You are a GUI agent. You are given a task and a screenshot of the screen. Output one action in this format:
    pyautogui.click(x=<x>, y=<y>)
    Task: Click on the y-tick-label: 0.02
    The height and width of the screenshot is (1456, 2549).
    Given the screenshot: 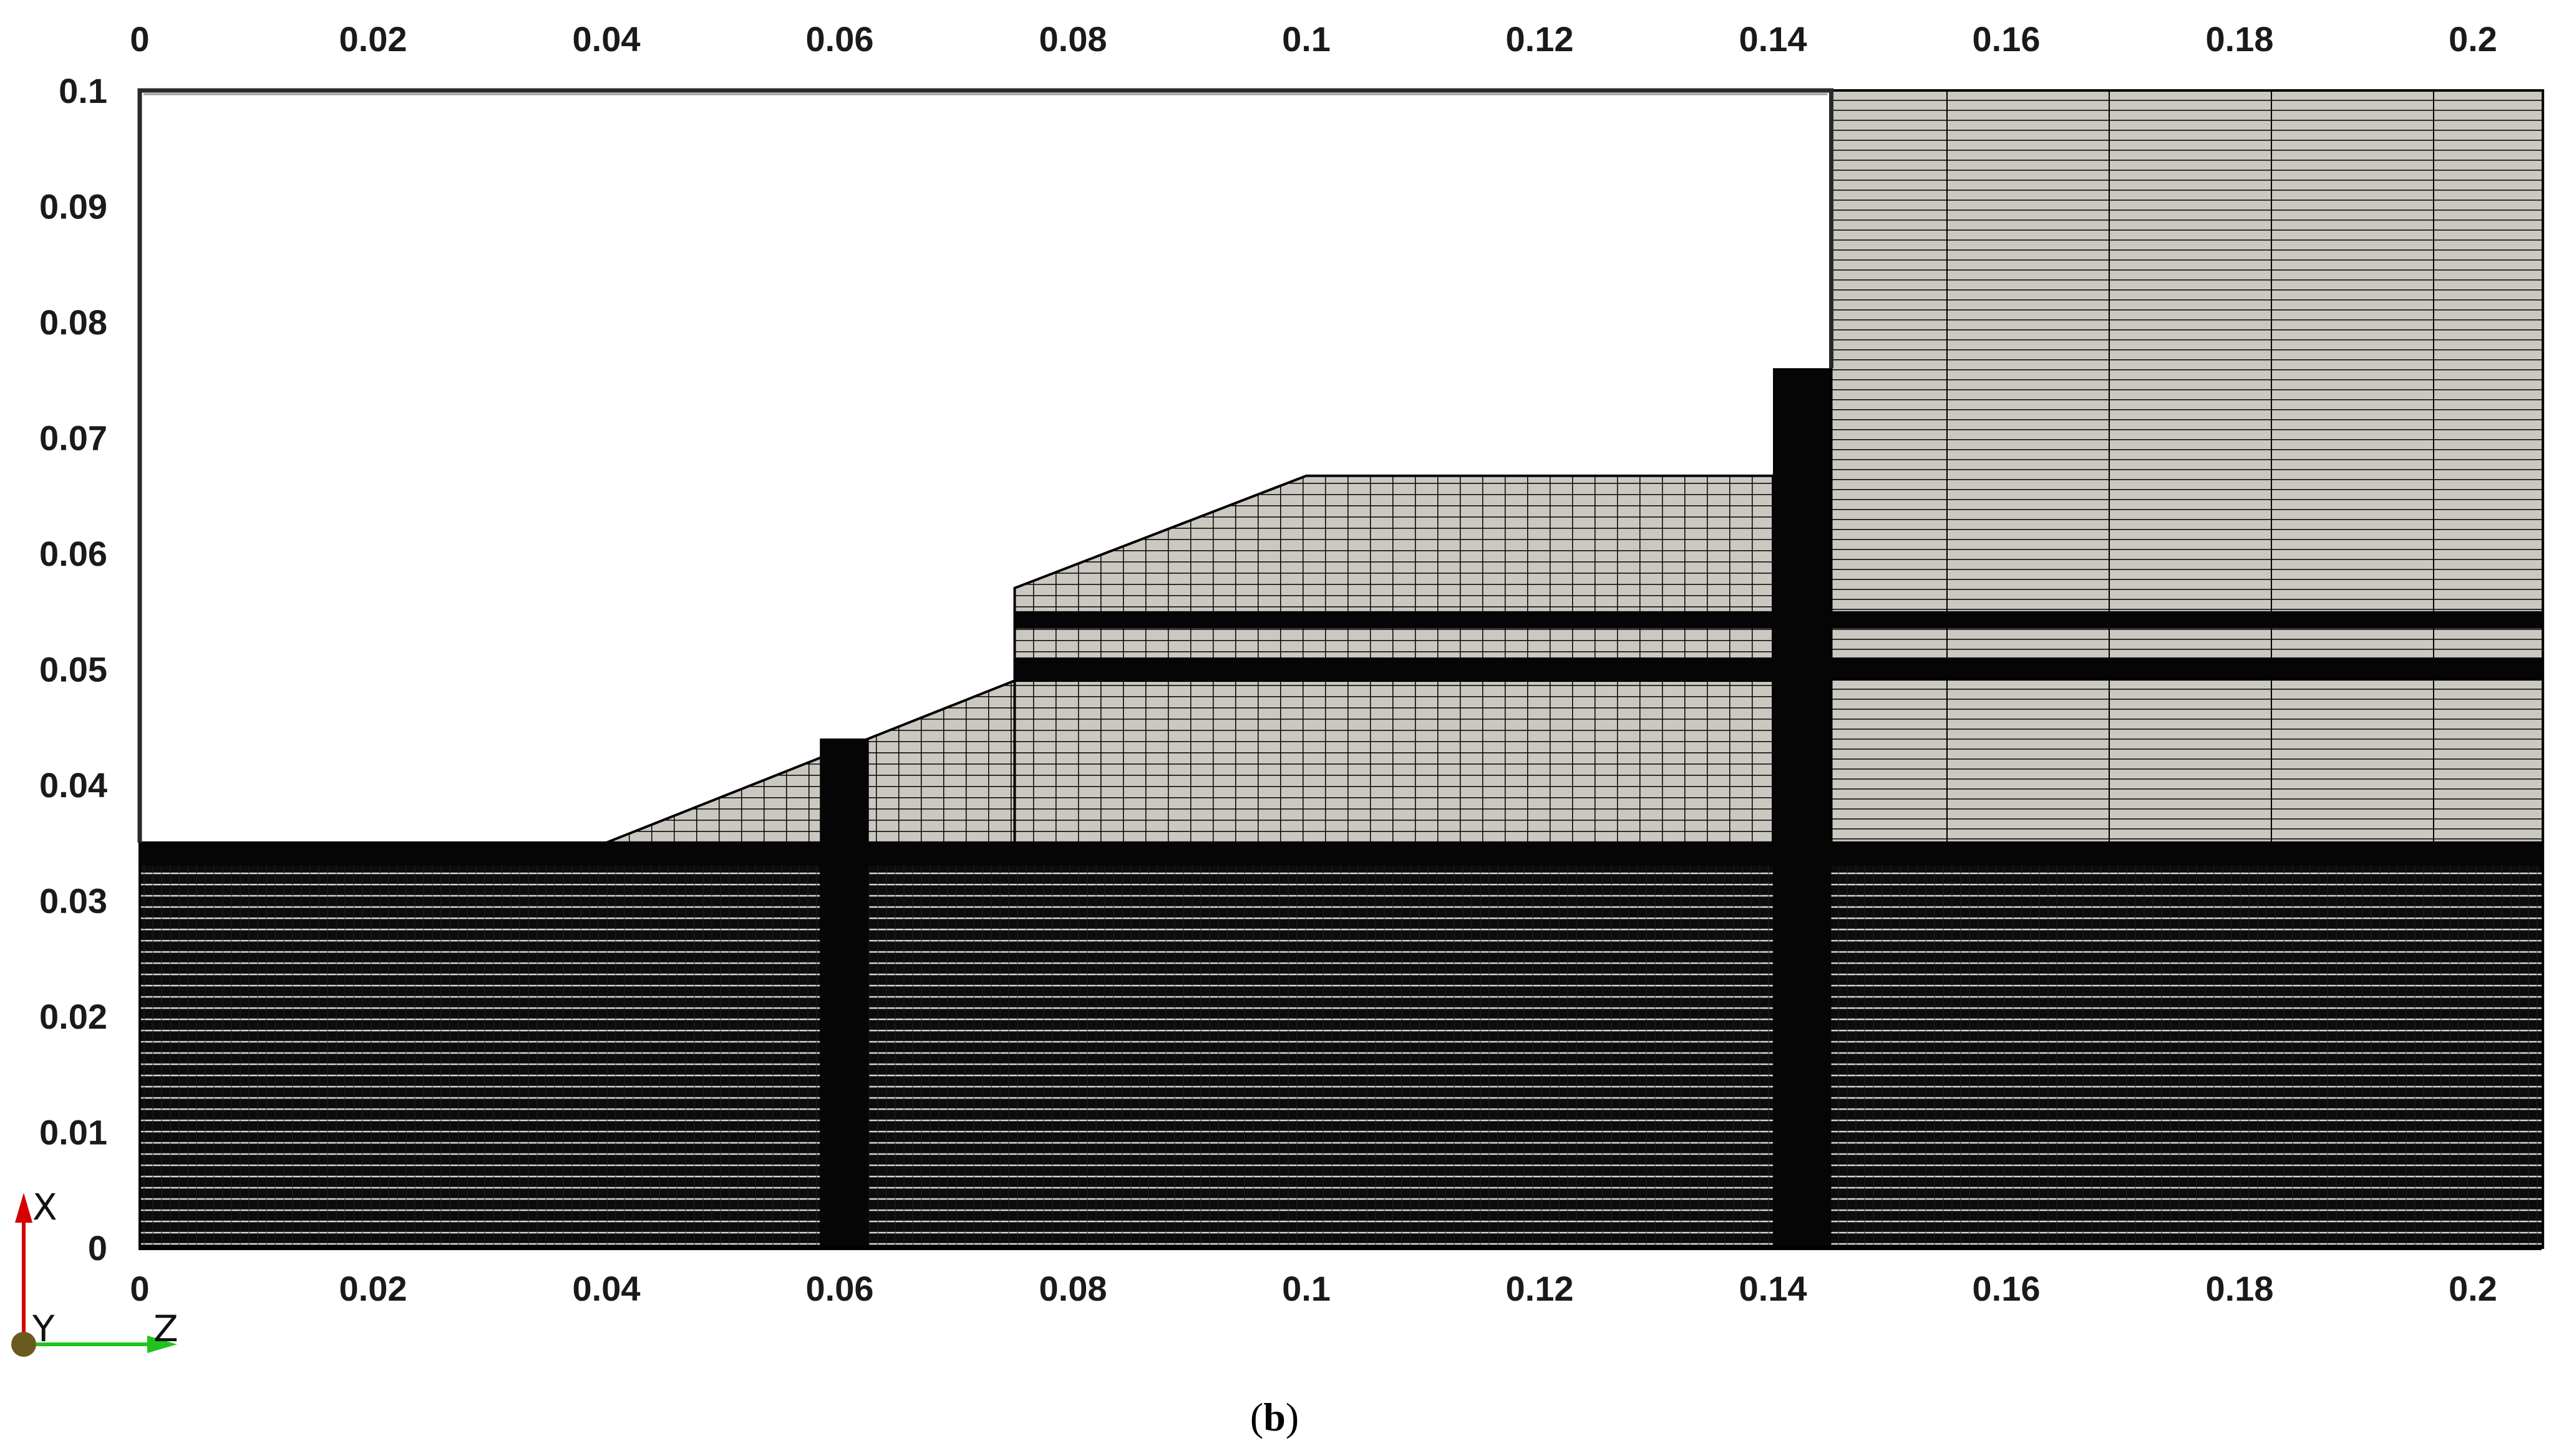 What is the action you would take?
    pyautogui.click(x=73, y=1017)
    